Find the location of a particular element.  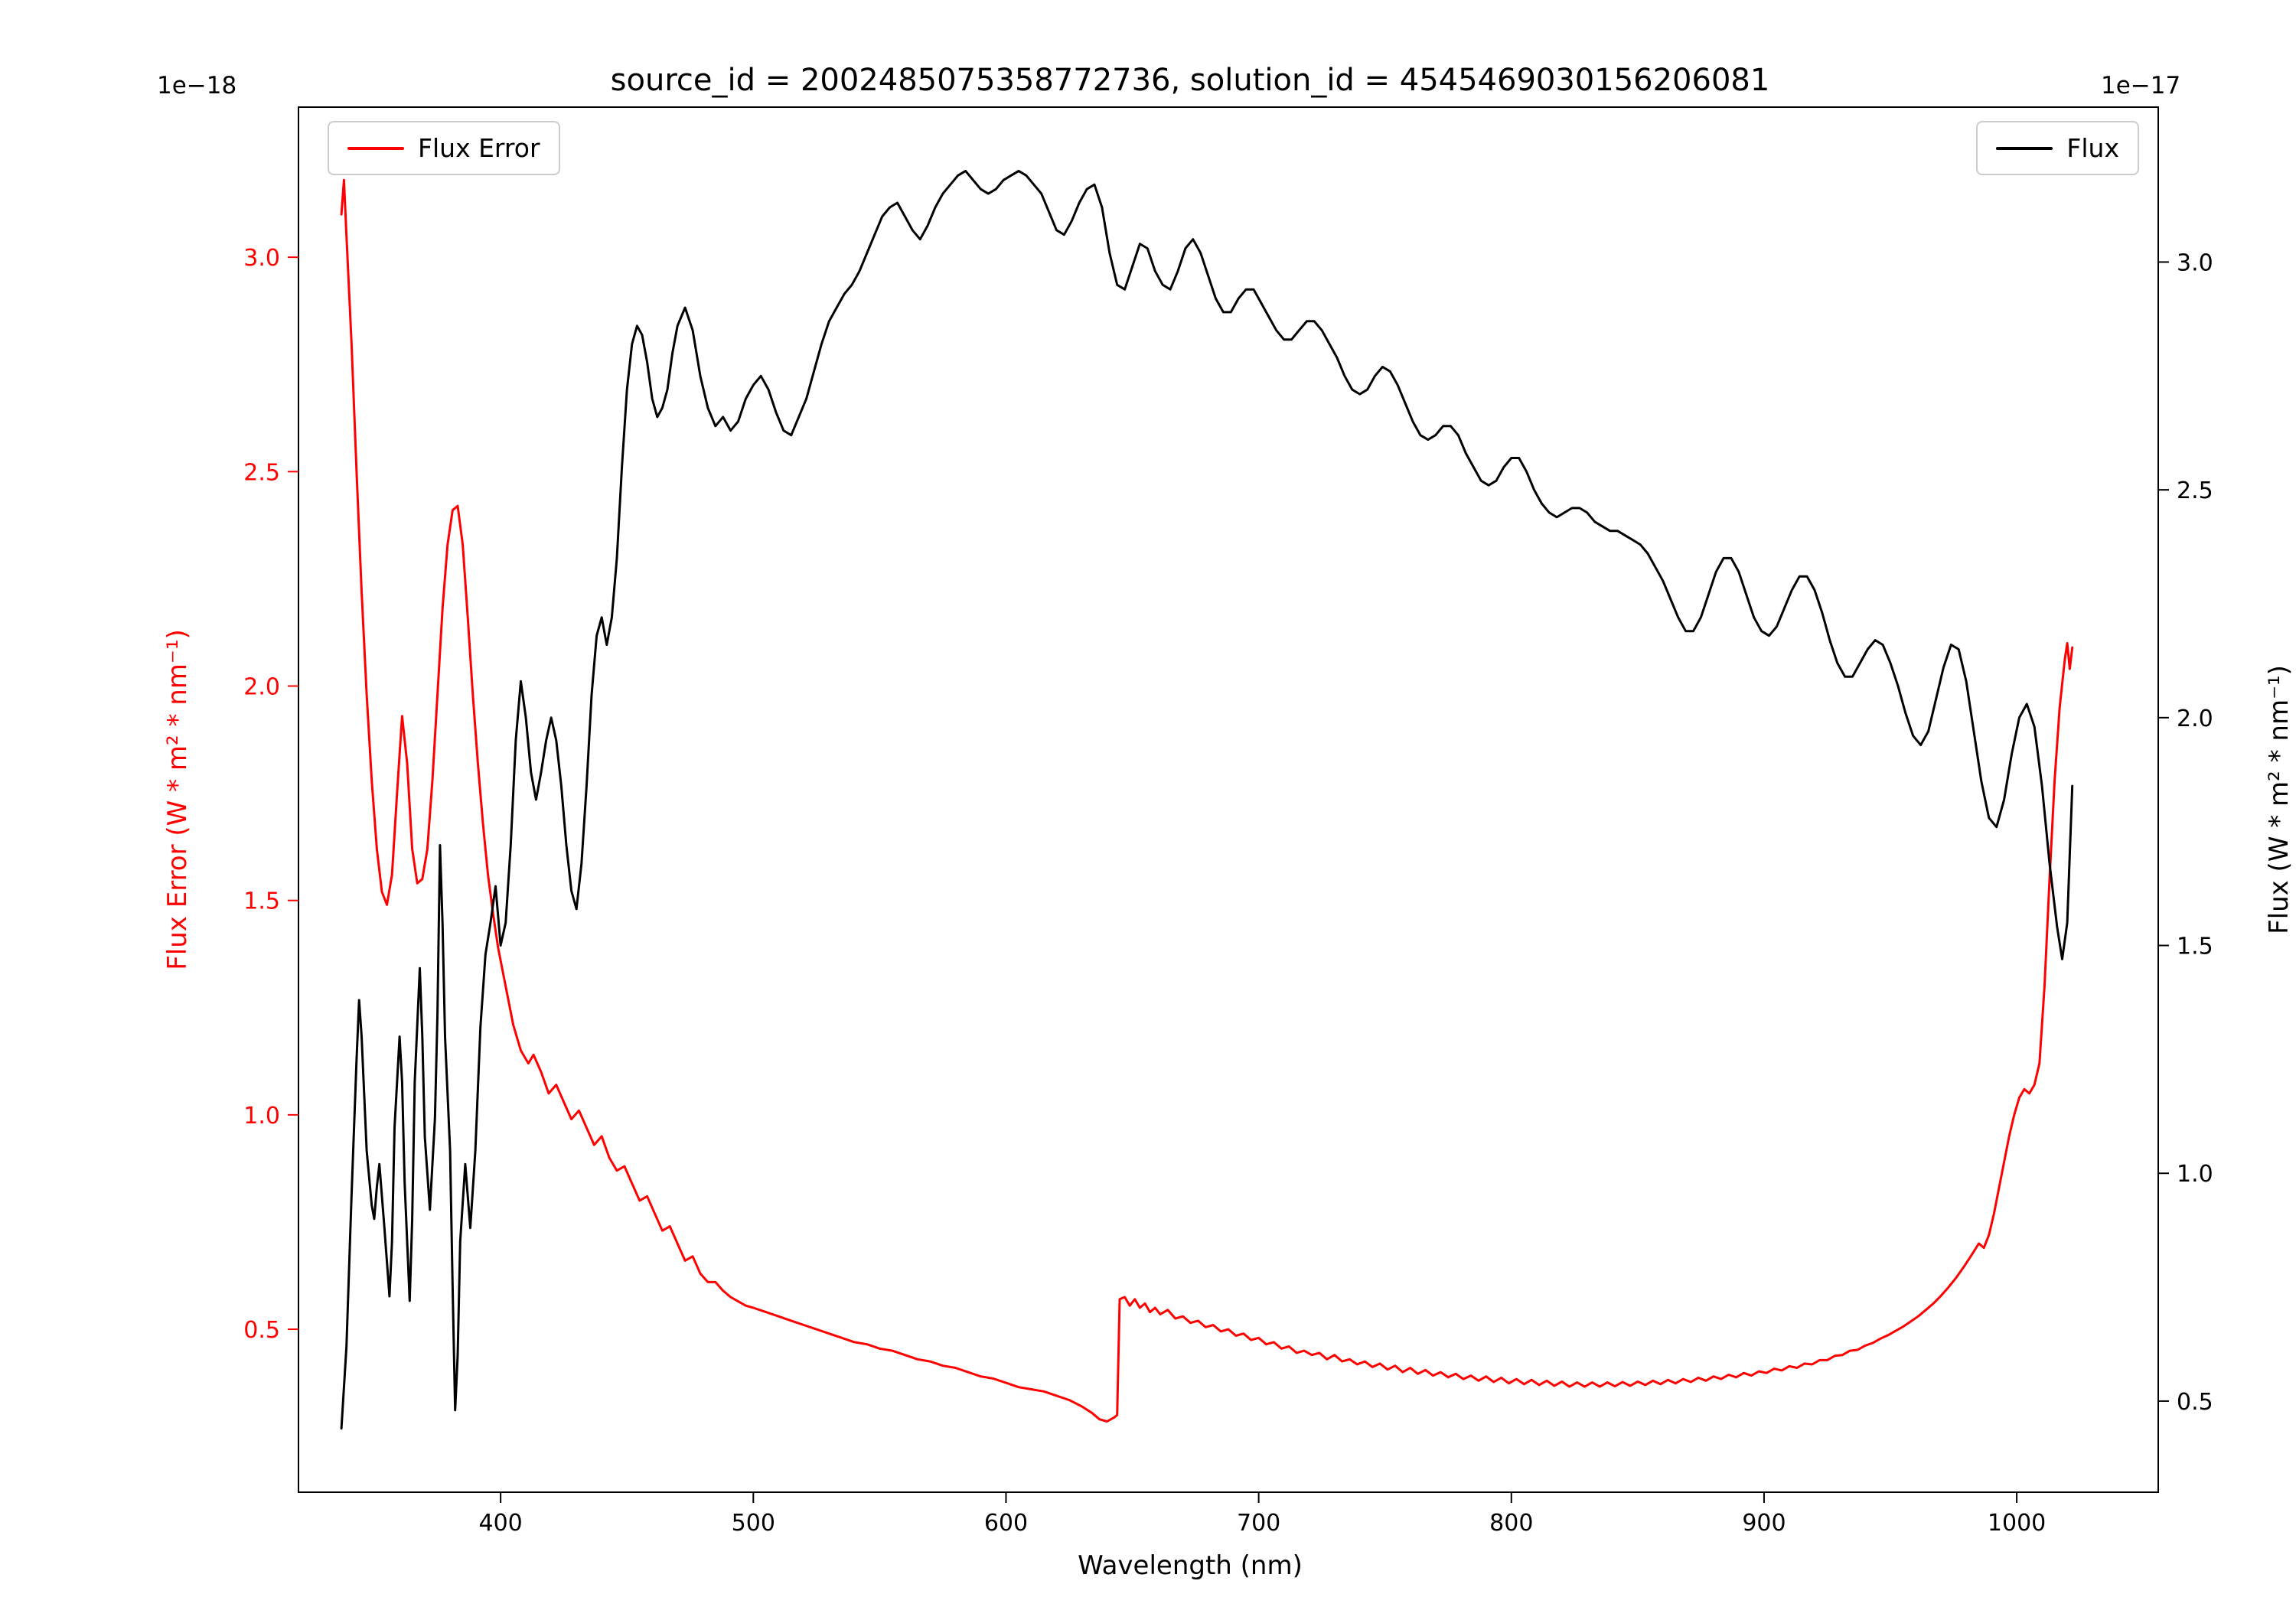

right-y-tick-label: 1.0 is located at coordinates (2195, 1174).